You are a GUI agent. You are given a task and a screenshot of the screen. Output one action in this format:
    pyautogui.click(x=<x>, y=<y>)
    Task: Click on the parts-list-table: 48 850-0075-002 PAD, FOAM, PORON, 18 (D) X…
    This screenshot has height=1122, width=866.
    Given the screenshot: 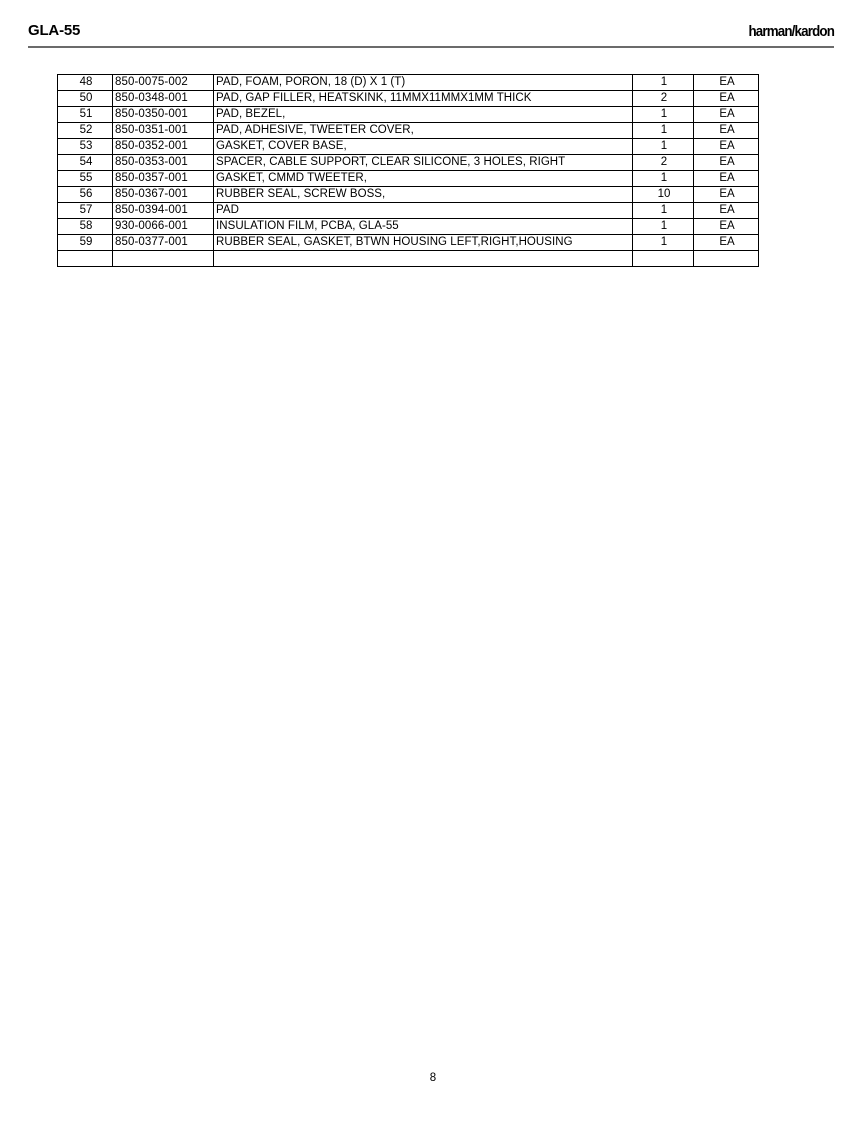 What is the action you would take?
    pyautogui.click(x=408, y=170)
    